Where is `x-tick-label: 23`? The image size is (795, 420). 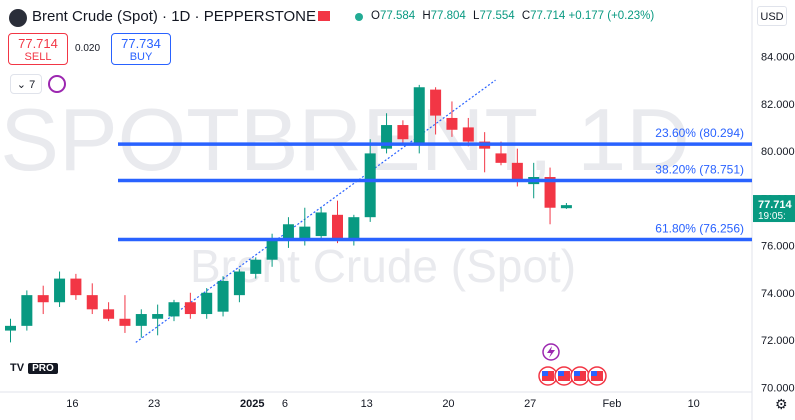
x-tick-label: 23 is located at coordinates (154, 404).